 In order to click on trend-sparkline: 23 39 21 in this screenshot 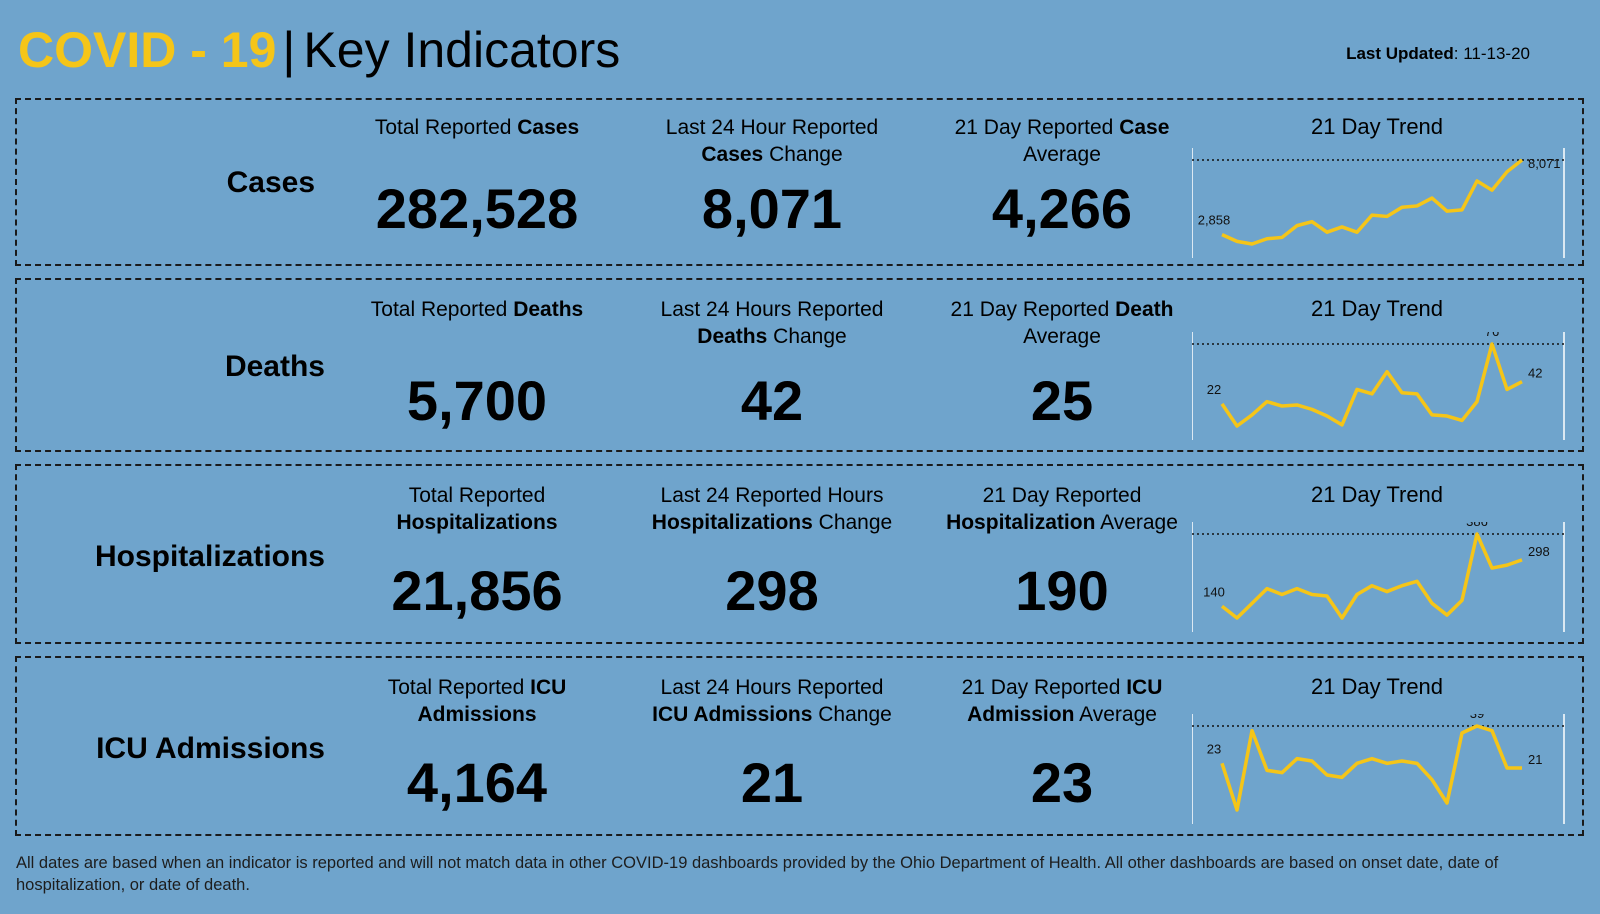, I will do `click(1378, 769)`.